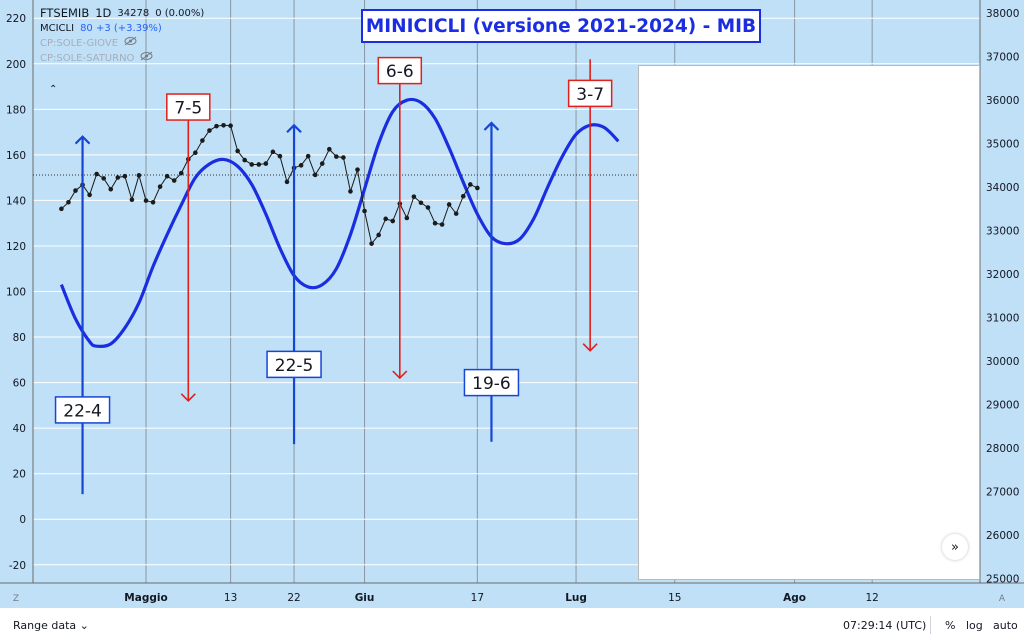  I want to click on time-axis-tick-label: 15, so click(674, 598).